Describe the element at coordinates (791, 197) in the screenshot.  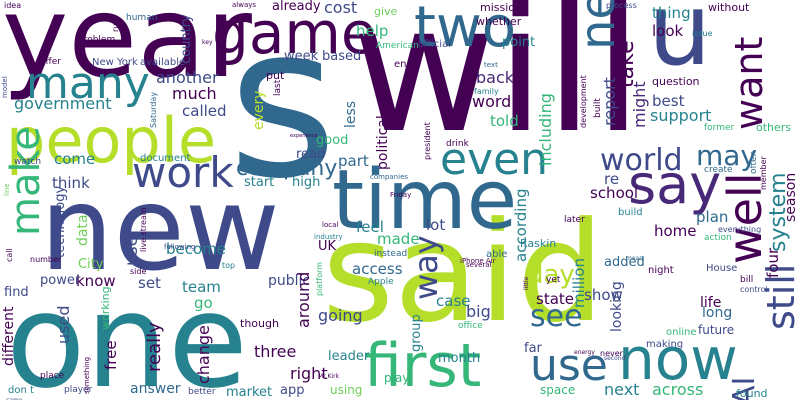
I see `word-season: season` at that location.